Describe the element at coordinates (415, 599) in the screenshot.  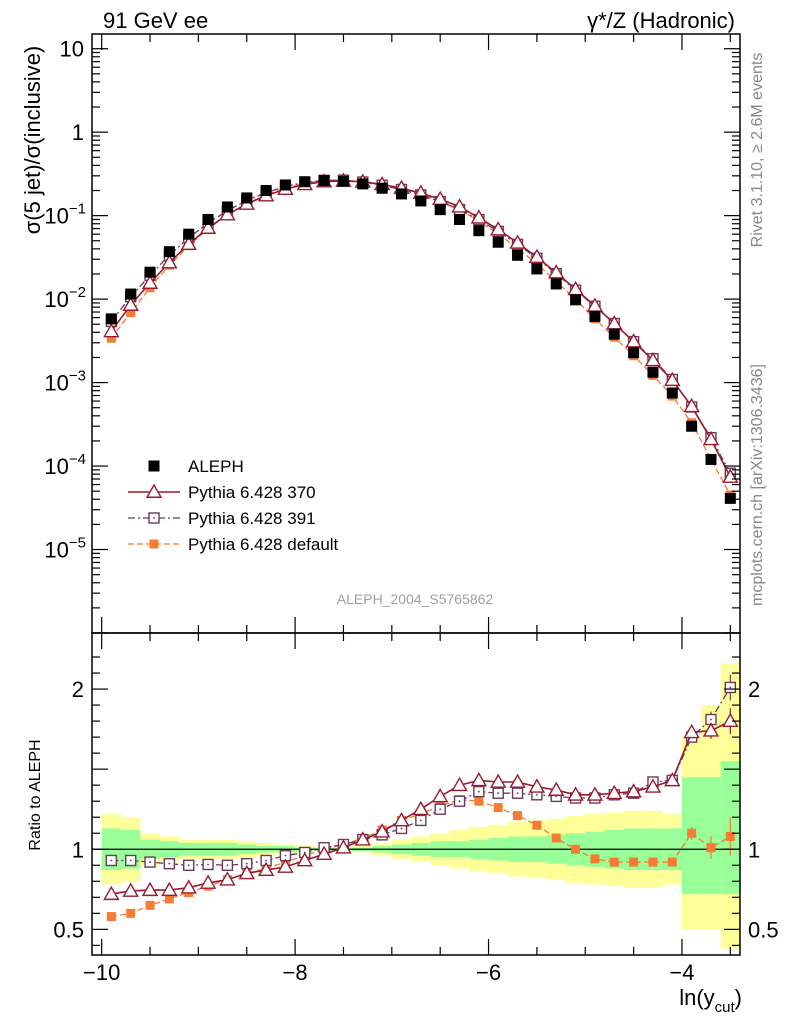
I see `analysis-watermark: ALEPH_2004_S5765862` at that location.